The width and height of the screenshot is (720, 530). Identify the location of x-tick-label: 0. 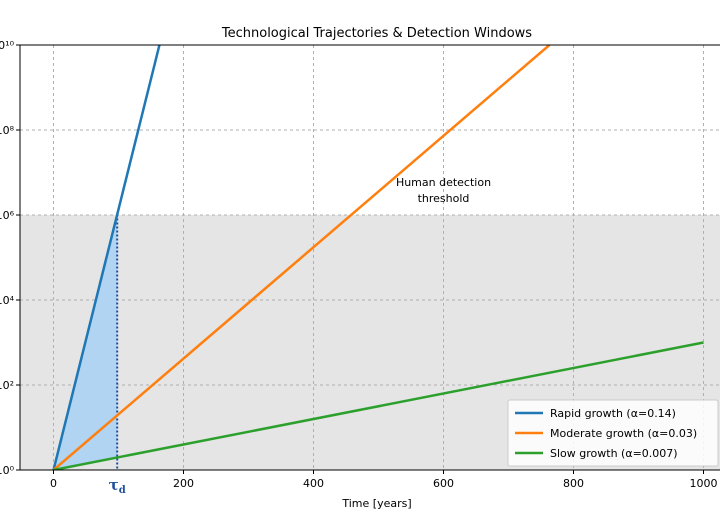
(53, 483).